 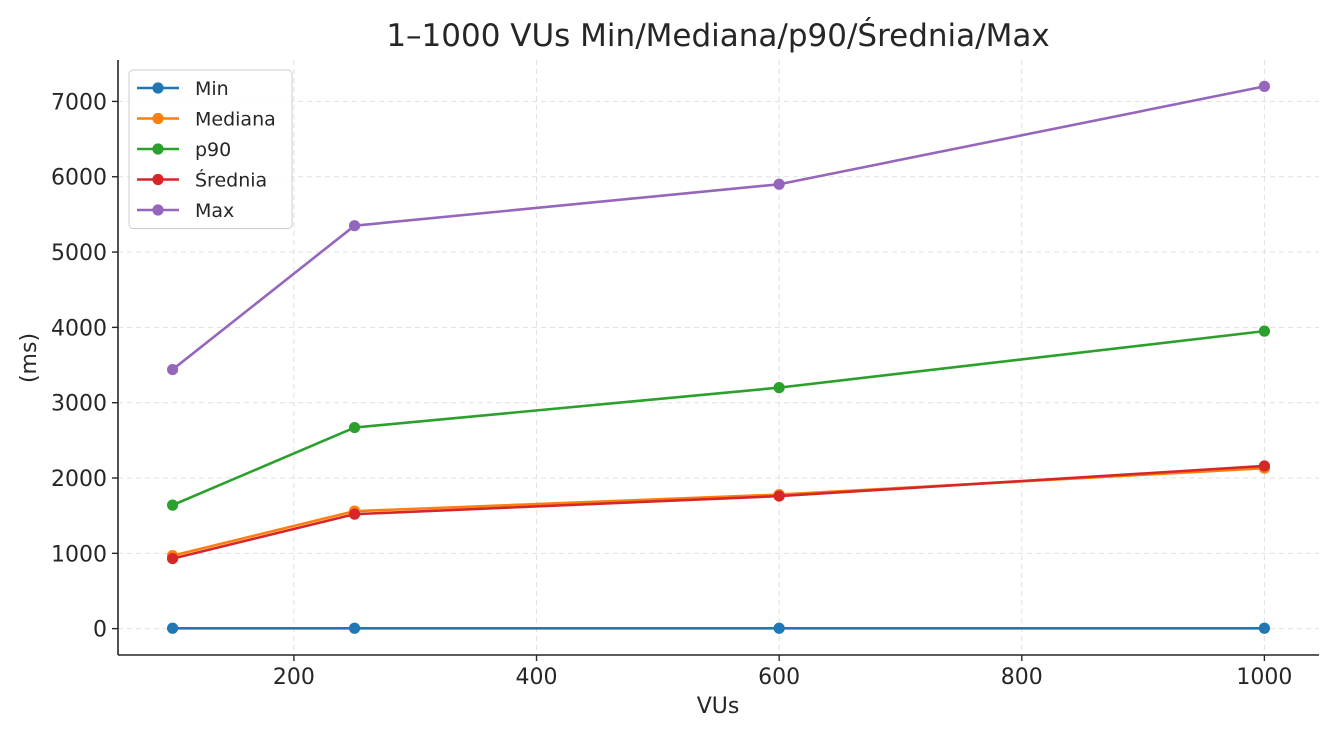 I want to click on legend-item-mediana: Mediana, so click(x=206, y=120).